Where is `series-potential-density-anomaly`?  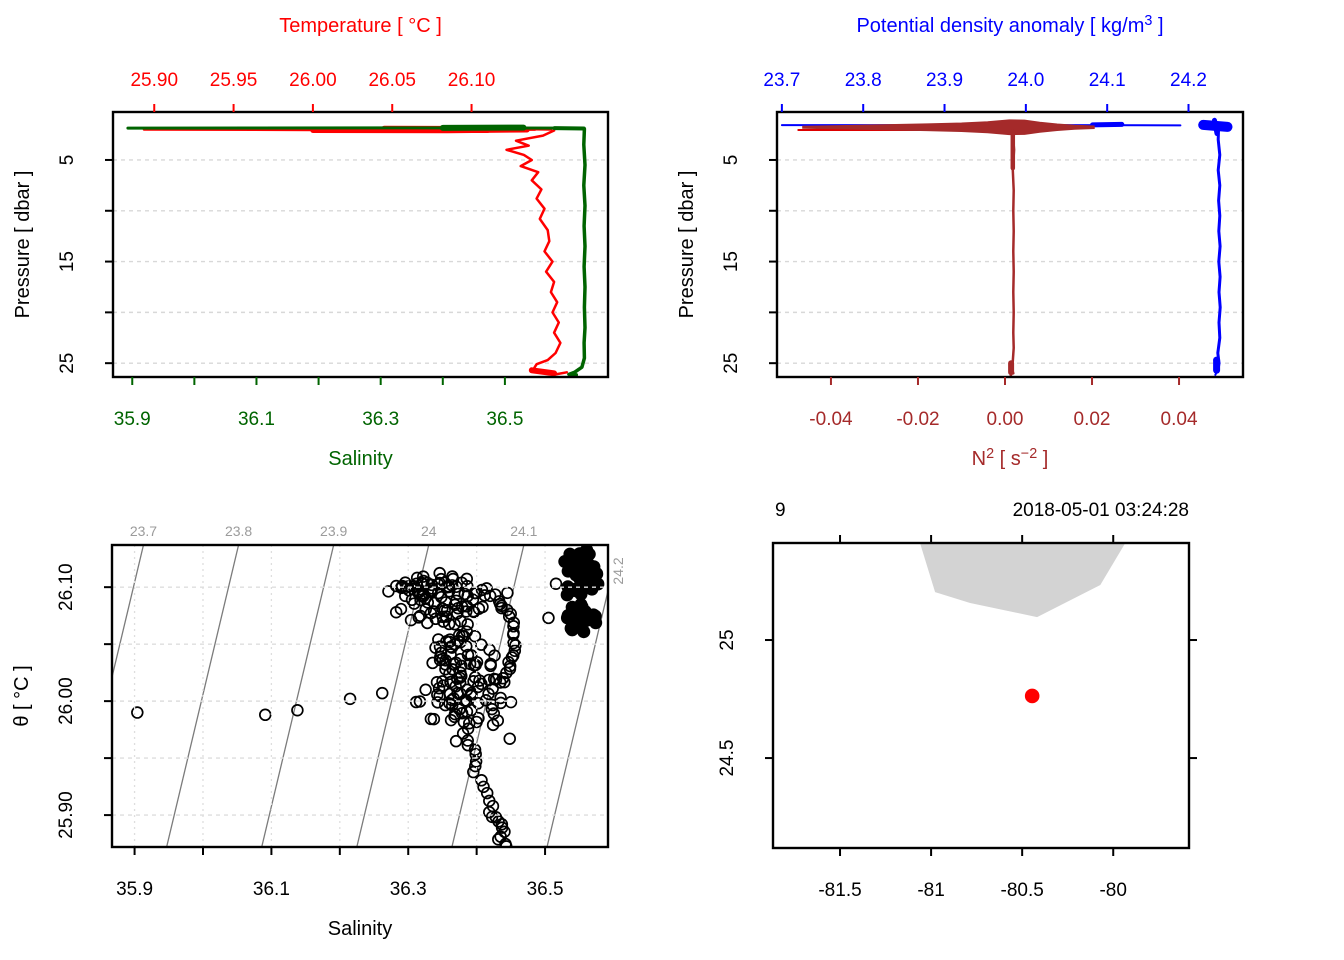
series-potential-density-anomaly is located at coordinates (1006, 246).